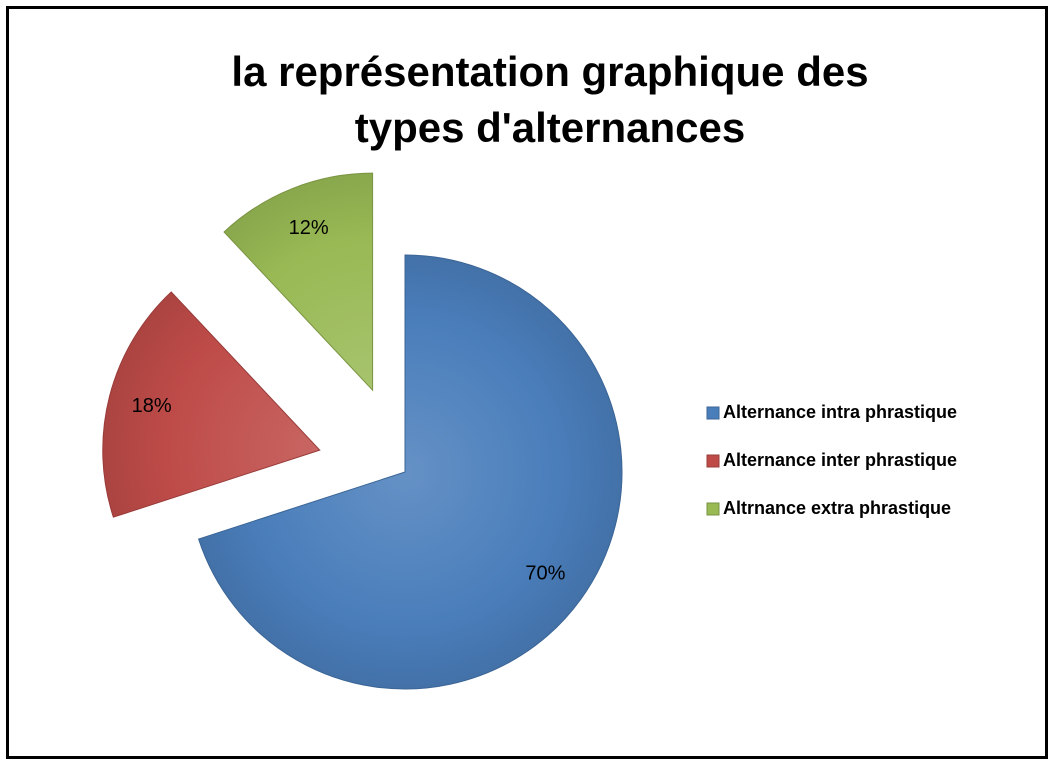 This screenshot has width=1060, height=765. What do you see at coordinates (840, 412) in the screenshot?
I see `legend-label: Alternance intra phrastique` at bounding box center [840, 412].